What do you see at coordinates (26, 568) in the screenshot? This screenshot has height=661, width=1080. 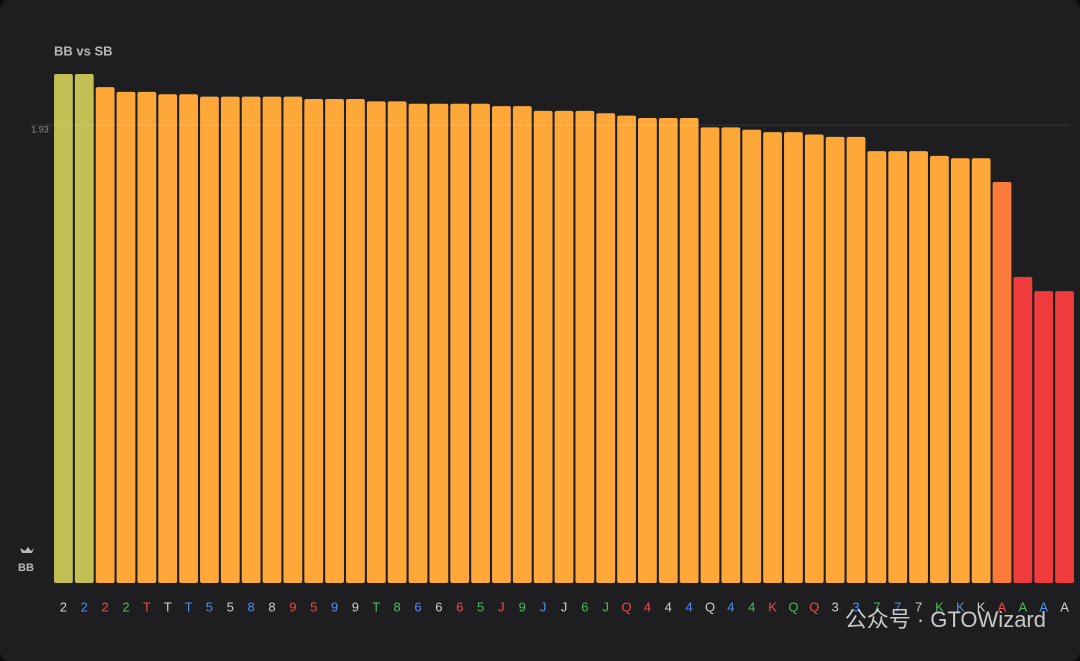 I see `y-axis-label: BB` at bounding box center [26, 568].